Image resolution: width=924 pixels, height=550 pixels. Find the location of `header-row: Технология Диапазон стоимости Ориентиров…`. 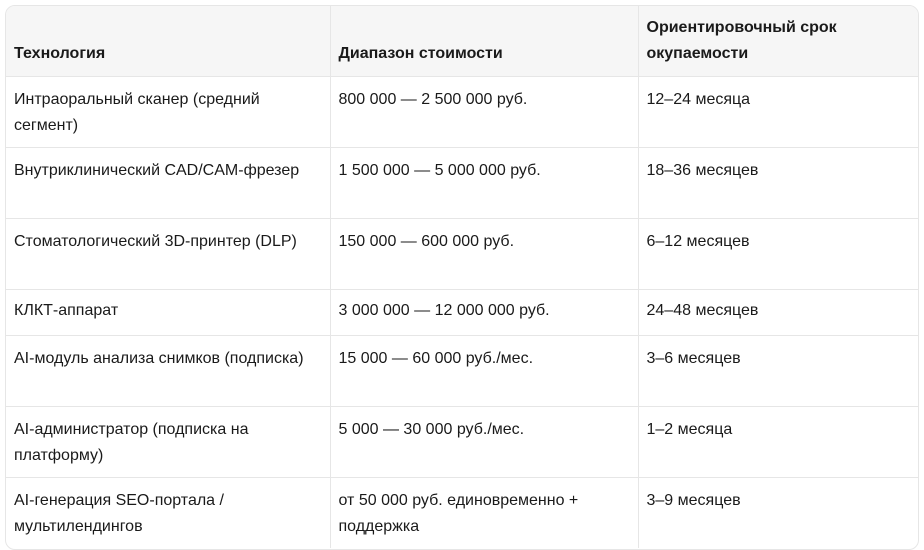

header-row: Технология Диапазон стоимости Ориентиров… is located at coordinates (462, 41).